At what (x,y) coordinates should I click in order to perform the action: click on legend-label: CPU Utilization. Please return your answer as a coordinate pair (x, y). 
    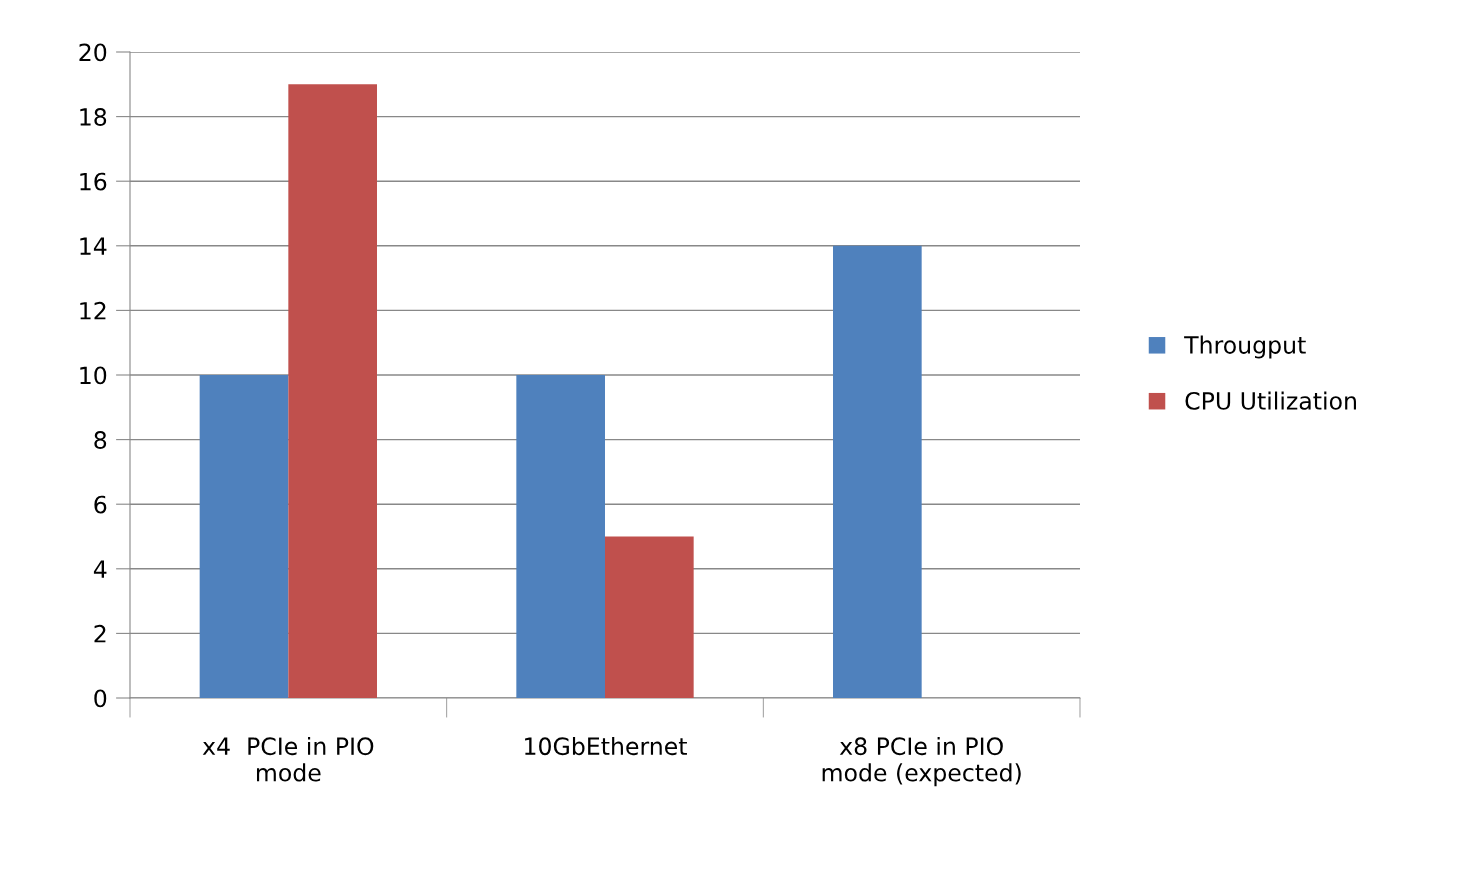
    Looking at the image, I should click on (1270, 400).